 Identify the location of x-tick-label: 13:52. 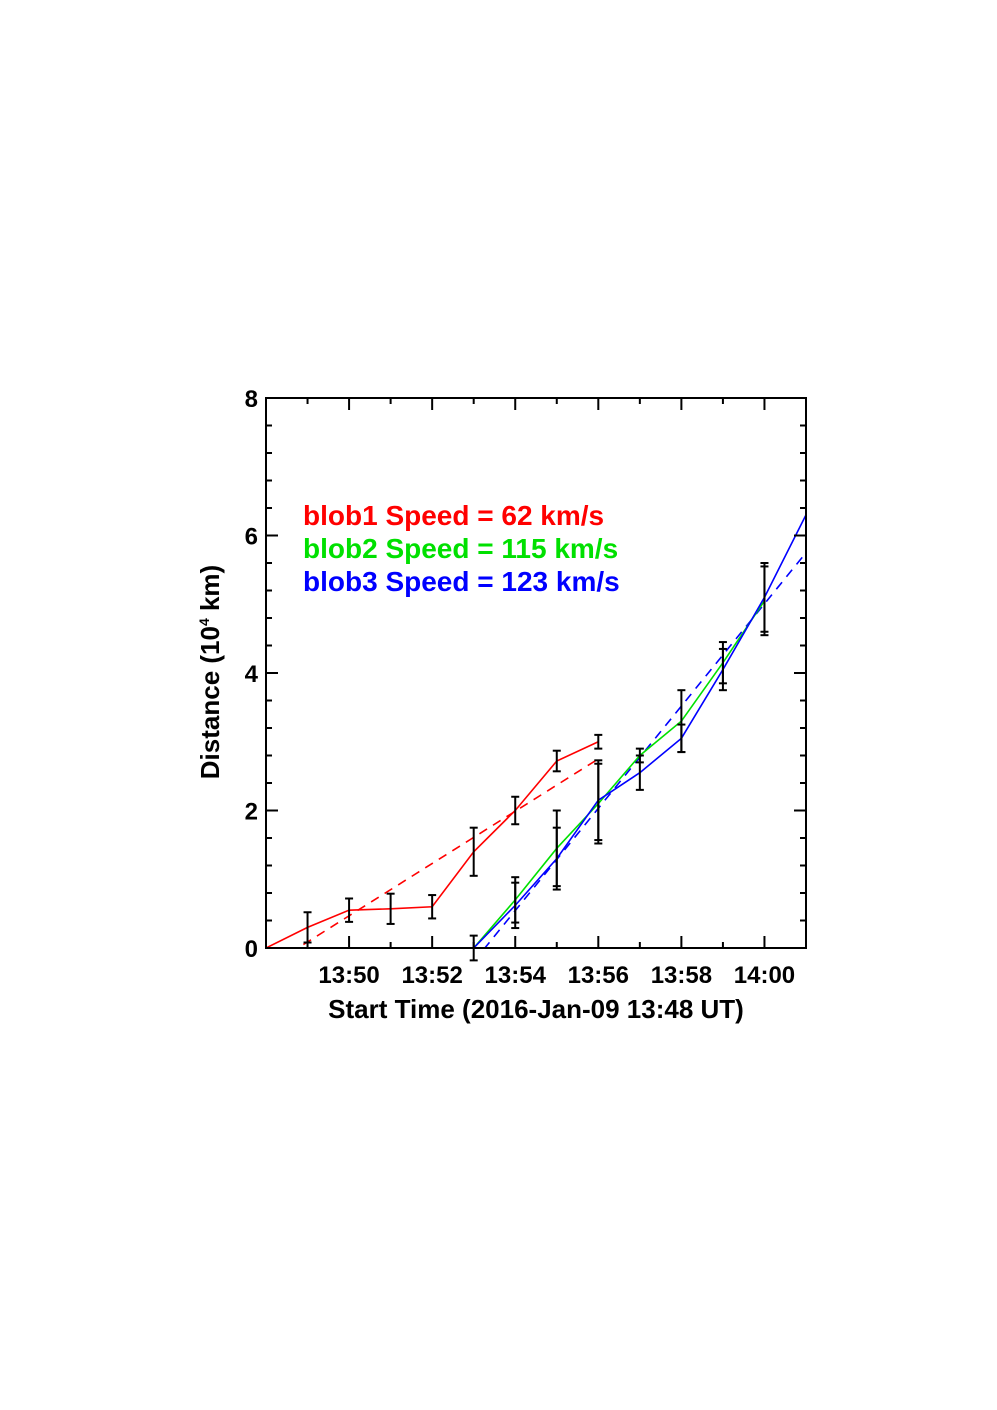
(431, 975).